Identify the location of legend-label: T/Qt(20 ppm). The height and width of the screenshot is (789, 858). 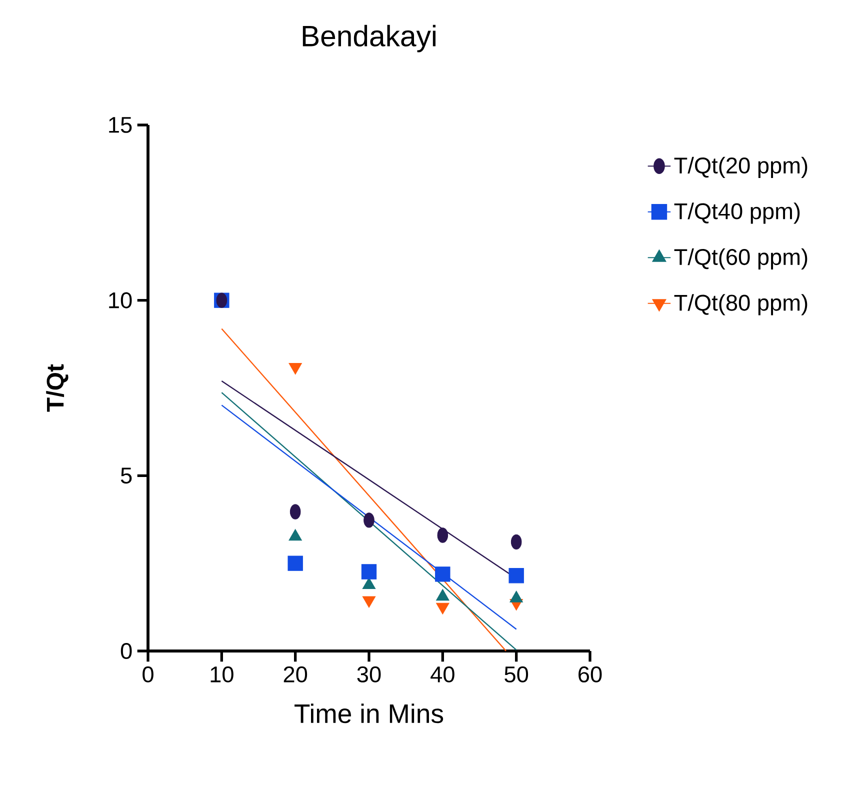
(741, 167).